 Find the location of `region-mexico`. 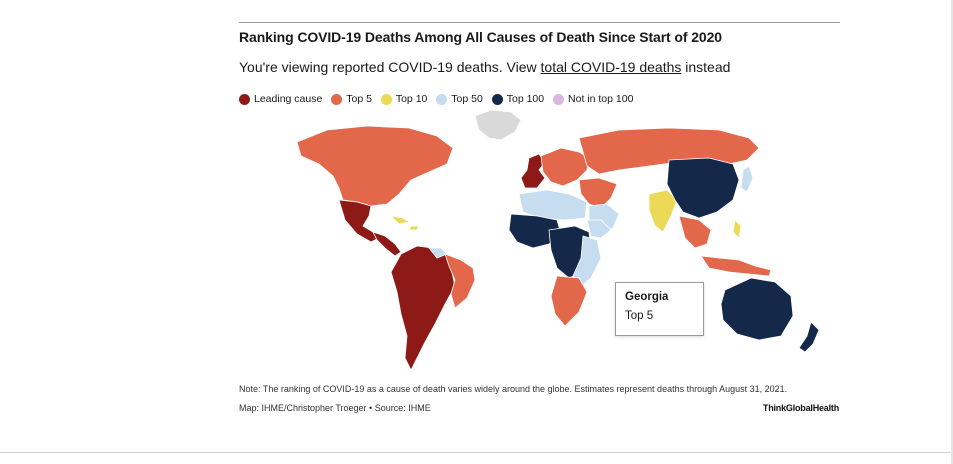

region-mexico is located at coordinates (359, 221).